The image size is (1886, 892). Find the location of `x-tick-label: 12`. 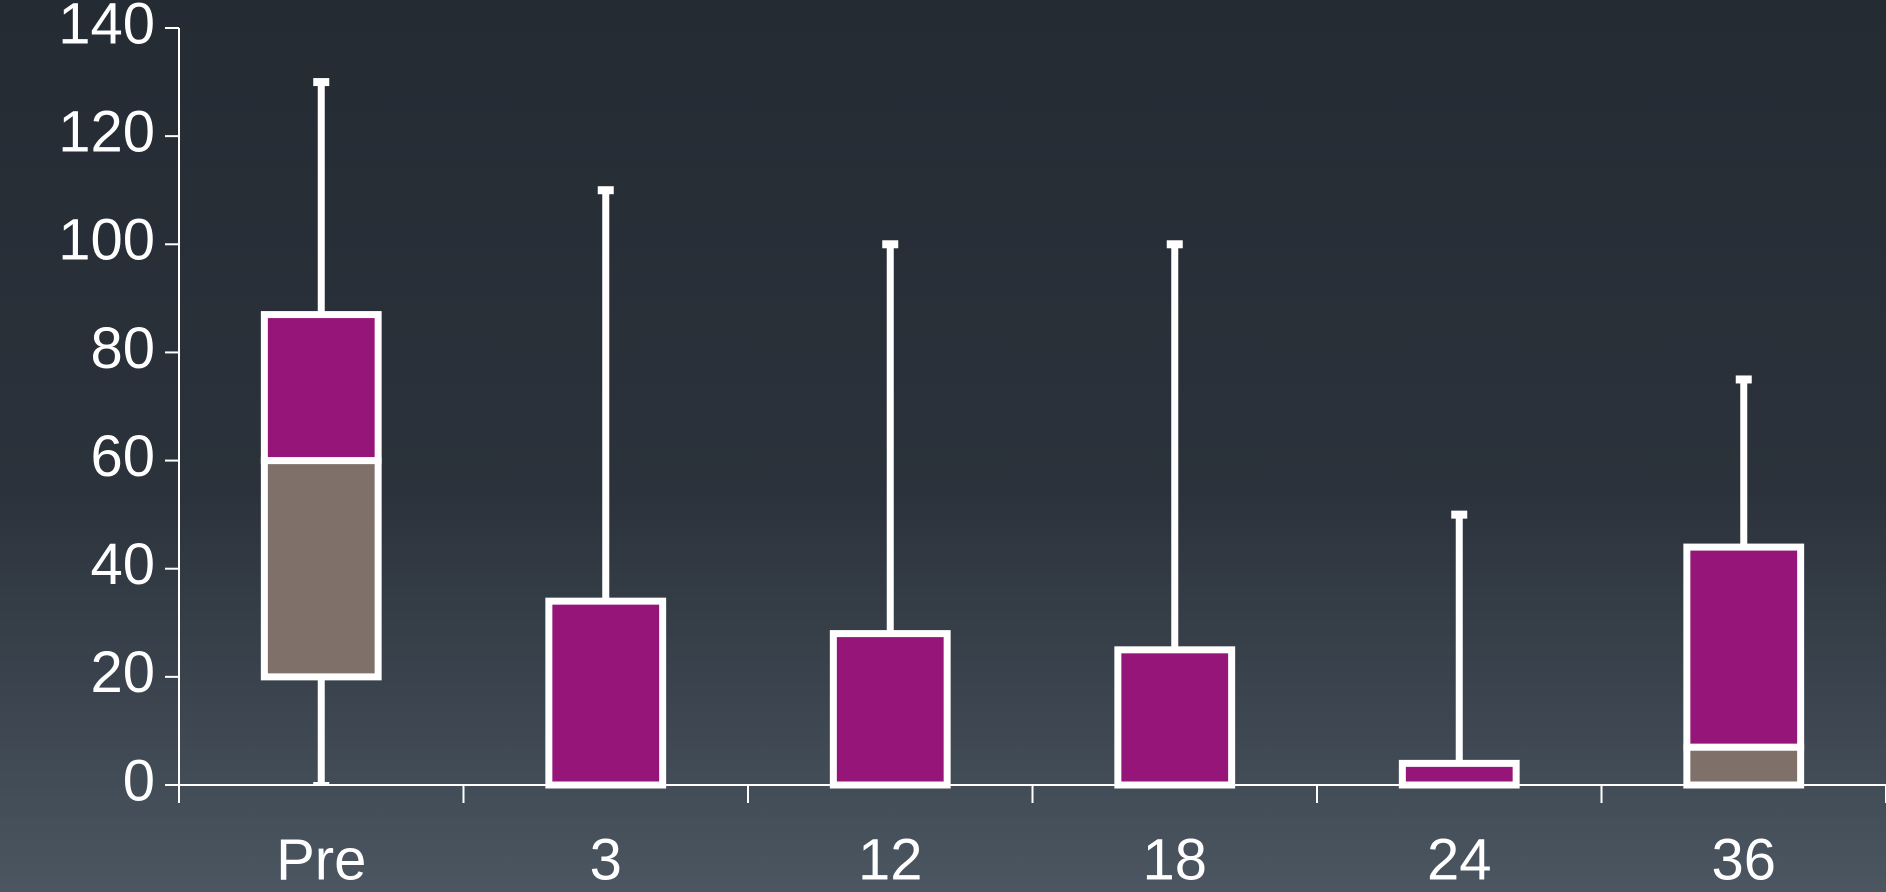

x-tick-label: 12 is located at coordinates (890, 859).